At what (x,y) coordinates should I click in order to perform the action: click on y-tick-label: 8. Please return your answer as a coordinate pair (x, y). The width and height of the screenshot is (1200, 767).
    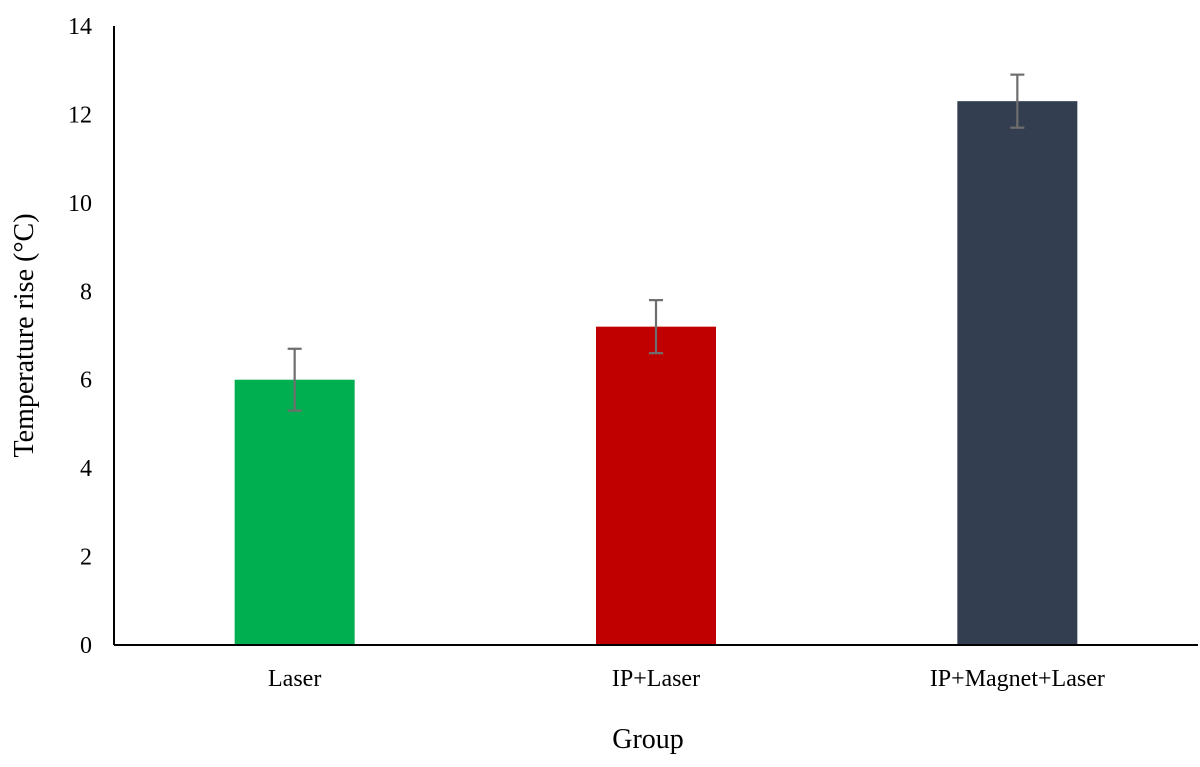
    Looking at the image, I should click on (86, 292).